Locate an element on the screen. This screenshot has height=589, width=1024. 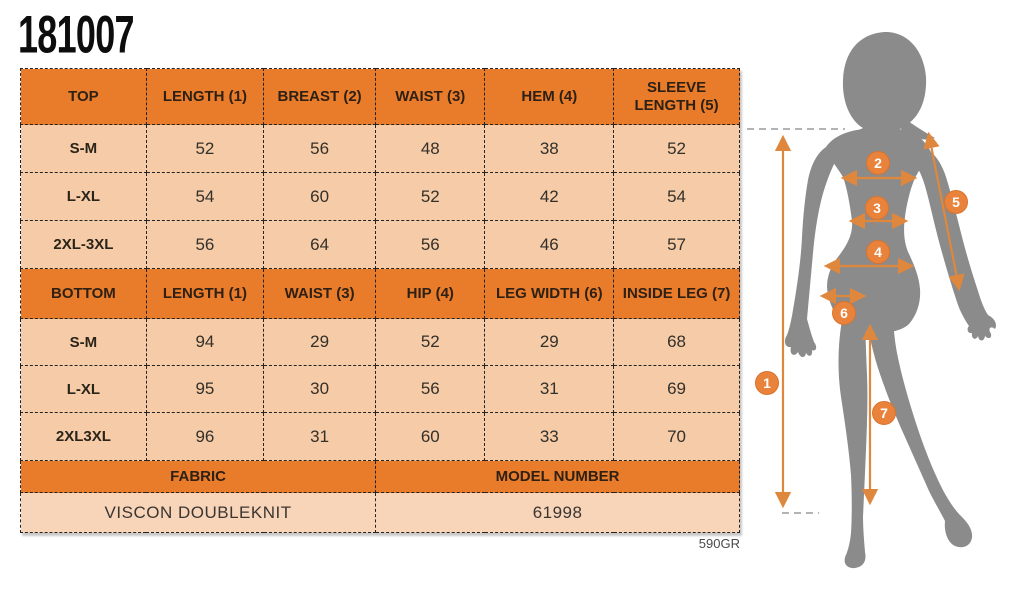
header-bottom: BOTTOM is located at coordinates (83, 293).